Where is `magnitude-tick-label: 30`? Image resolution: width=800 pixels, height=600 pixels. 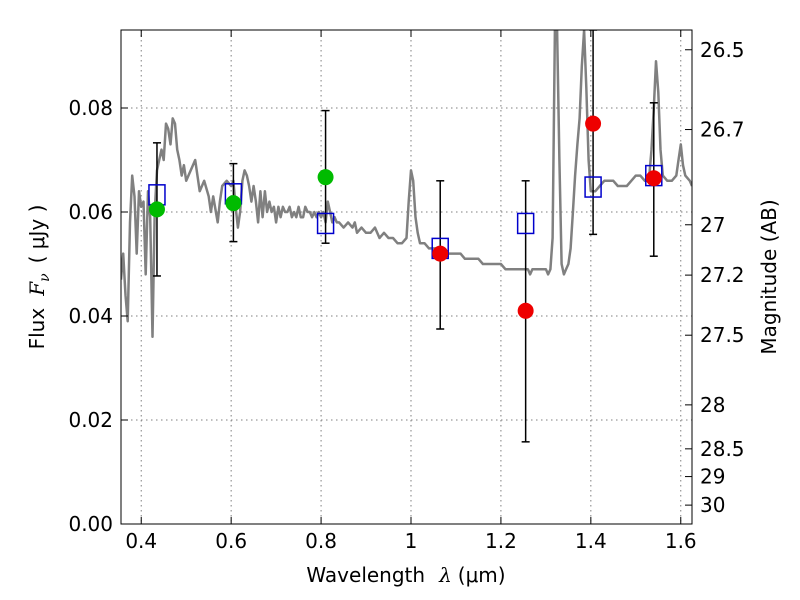 magnitude-tick-label: 30 is located at coordinates (712, 505).